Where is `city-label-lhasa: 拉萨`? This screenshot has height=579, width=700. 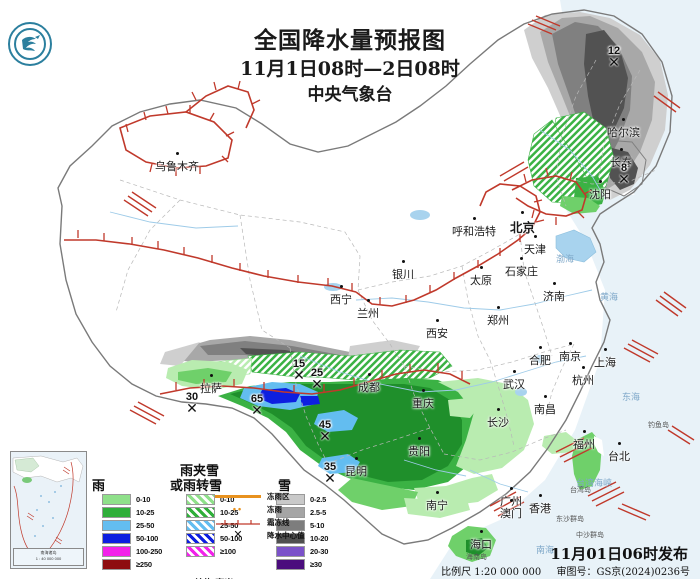
city-label-lhasa: 拉萨 is located at coordinates (211, 385).